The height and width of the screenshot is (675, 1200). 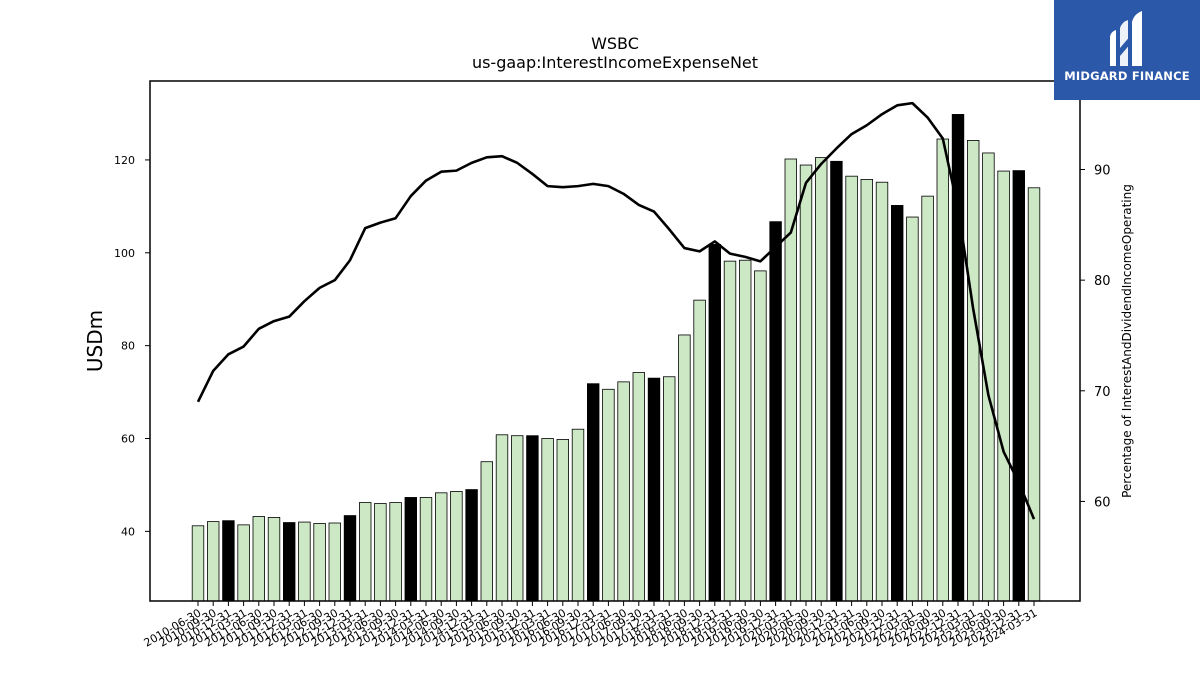 What do you see at coordinates (128, 531) in the screenshot?
I see `y-tick-label: 40` at bounding box center [128, 531].